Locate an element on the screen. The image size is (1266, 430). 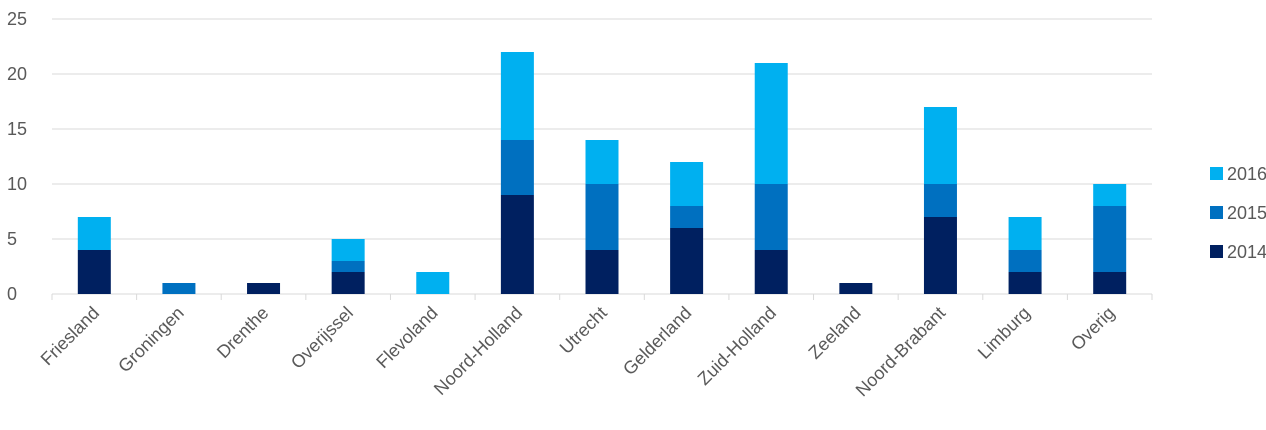
y-tick-label: 25 is located at coordinates (17, 19).